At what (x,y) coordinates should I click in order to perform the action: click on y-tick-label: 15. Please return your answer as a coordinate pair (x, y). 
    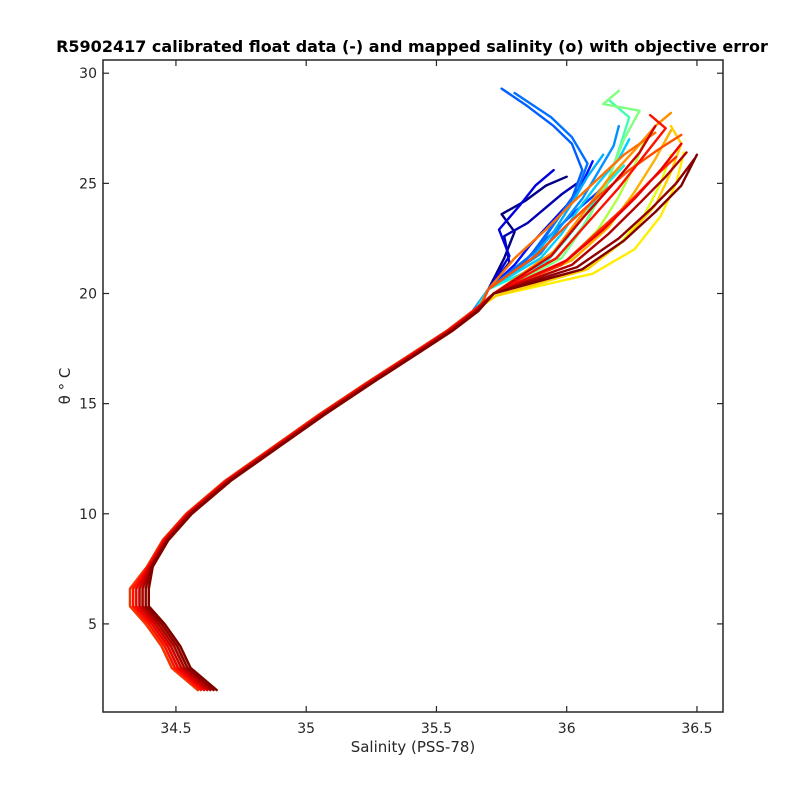
    Looking at the image, I should click on (88, 405).